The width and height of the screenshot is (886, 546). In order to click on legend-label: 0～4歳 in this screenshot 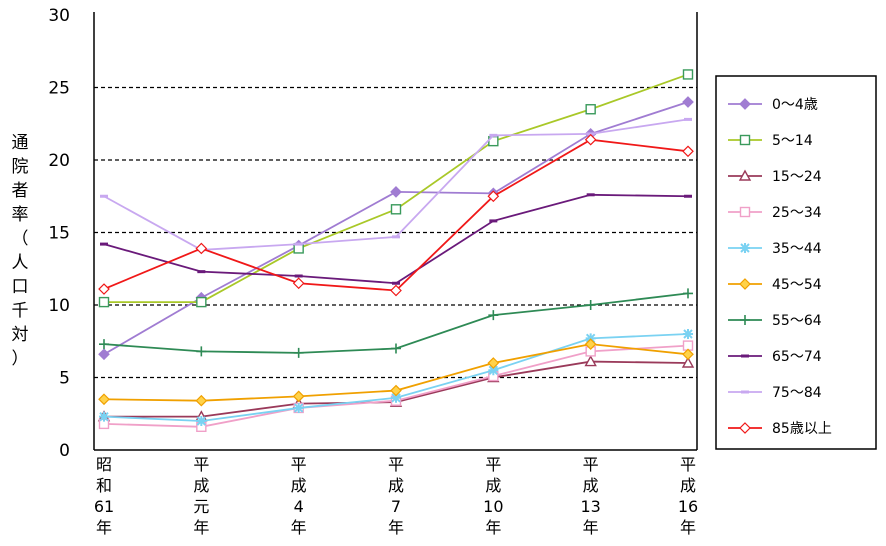, I will do `click(795, 105)`.